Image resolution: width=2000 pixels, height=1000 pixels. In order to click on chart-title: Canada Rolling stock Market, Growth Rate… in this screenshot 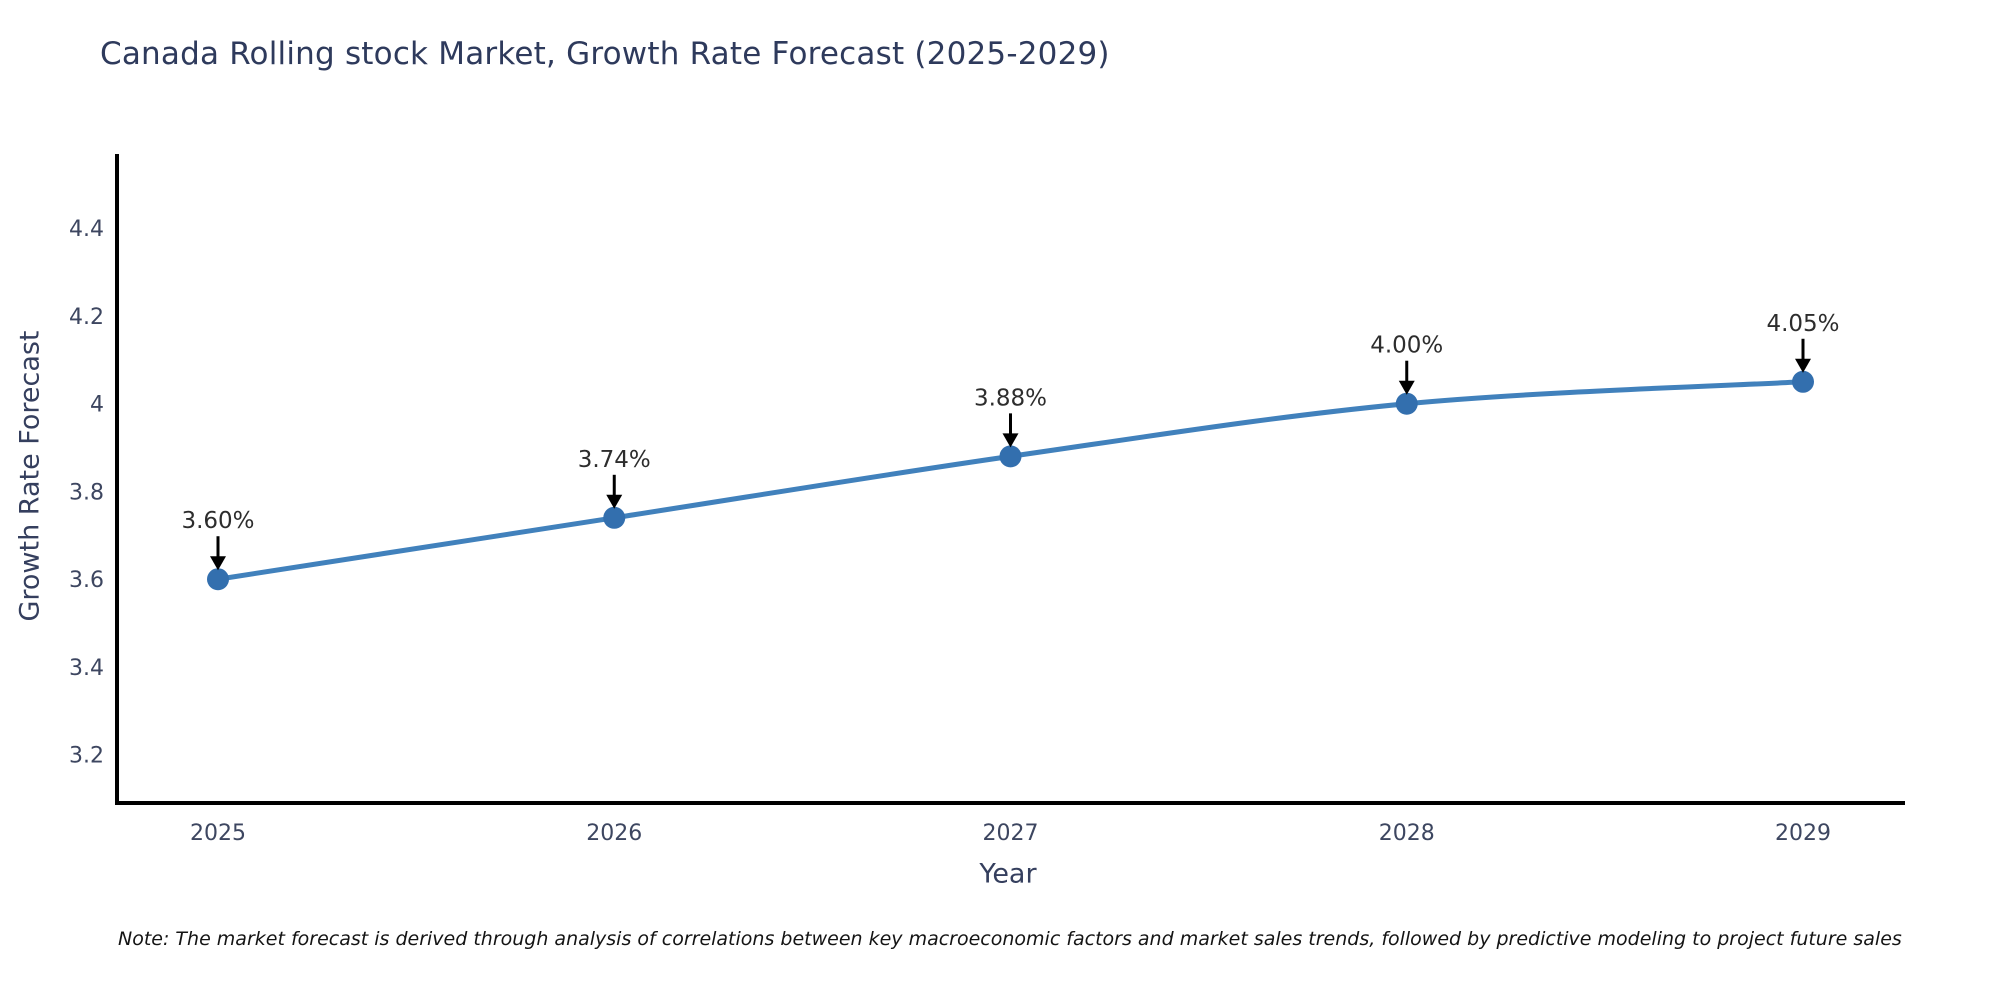, I will do `click(605, 54)`.